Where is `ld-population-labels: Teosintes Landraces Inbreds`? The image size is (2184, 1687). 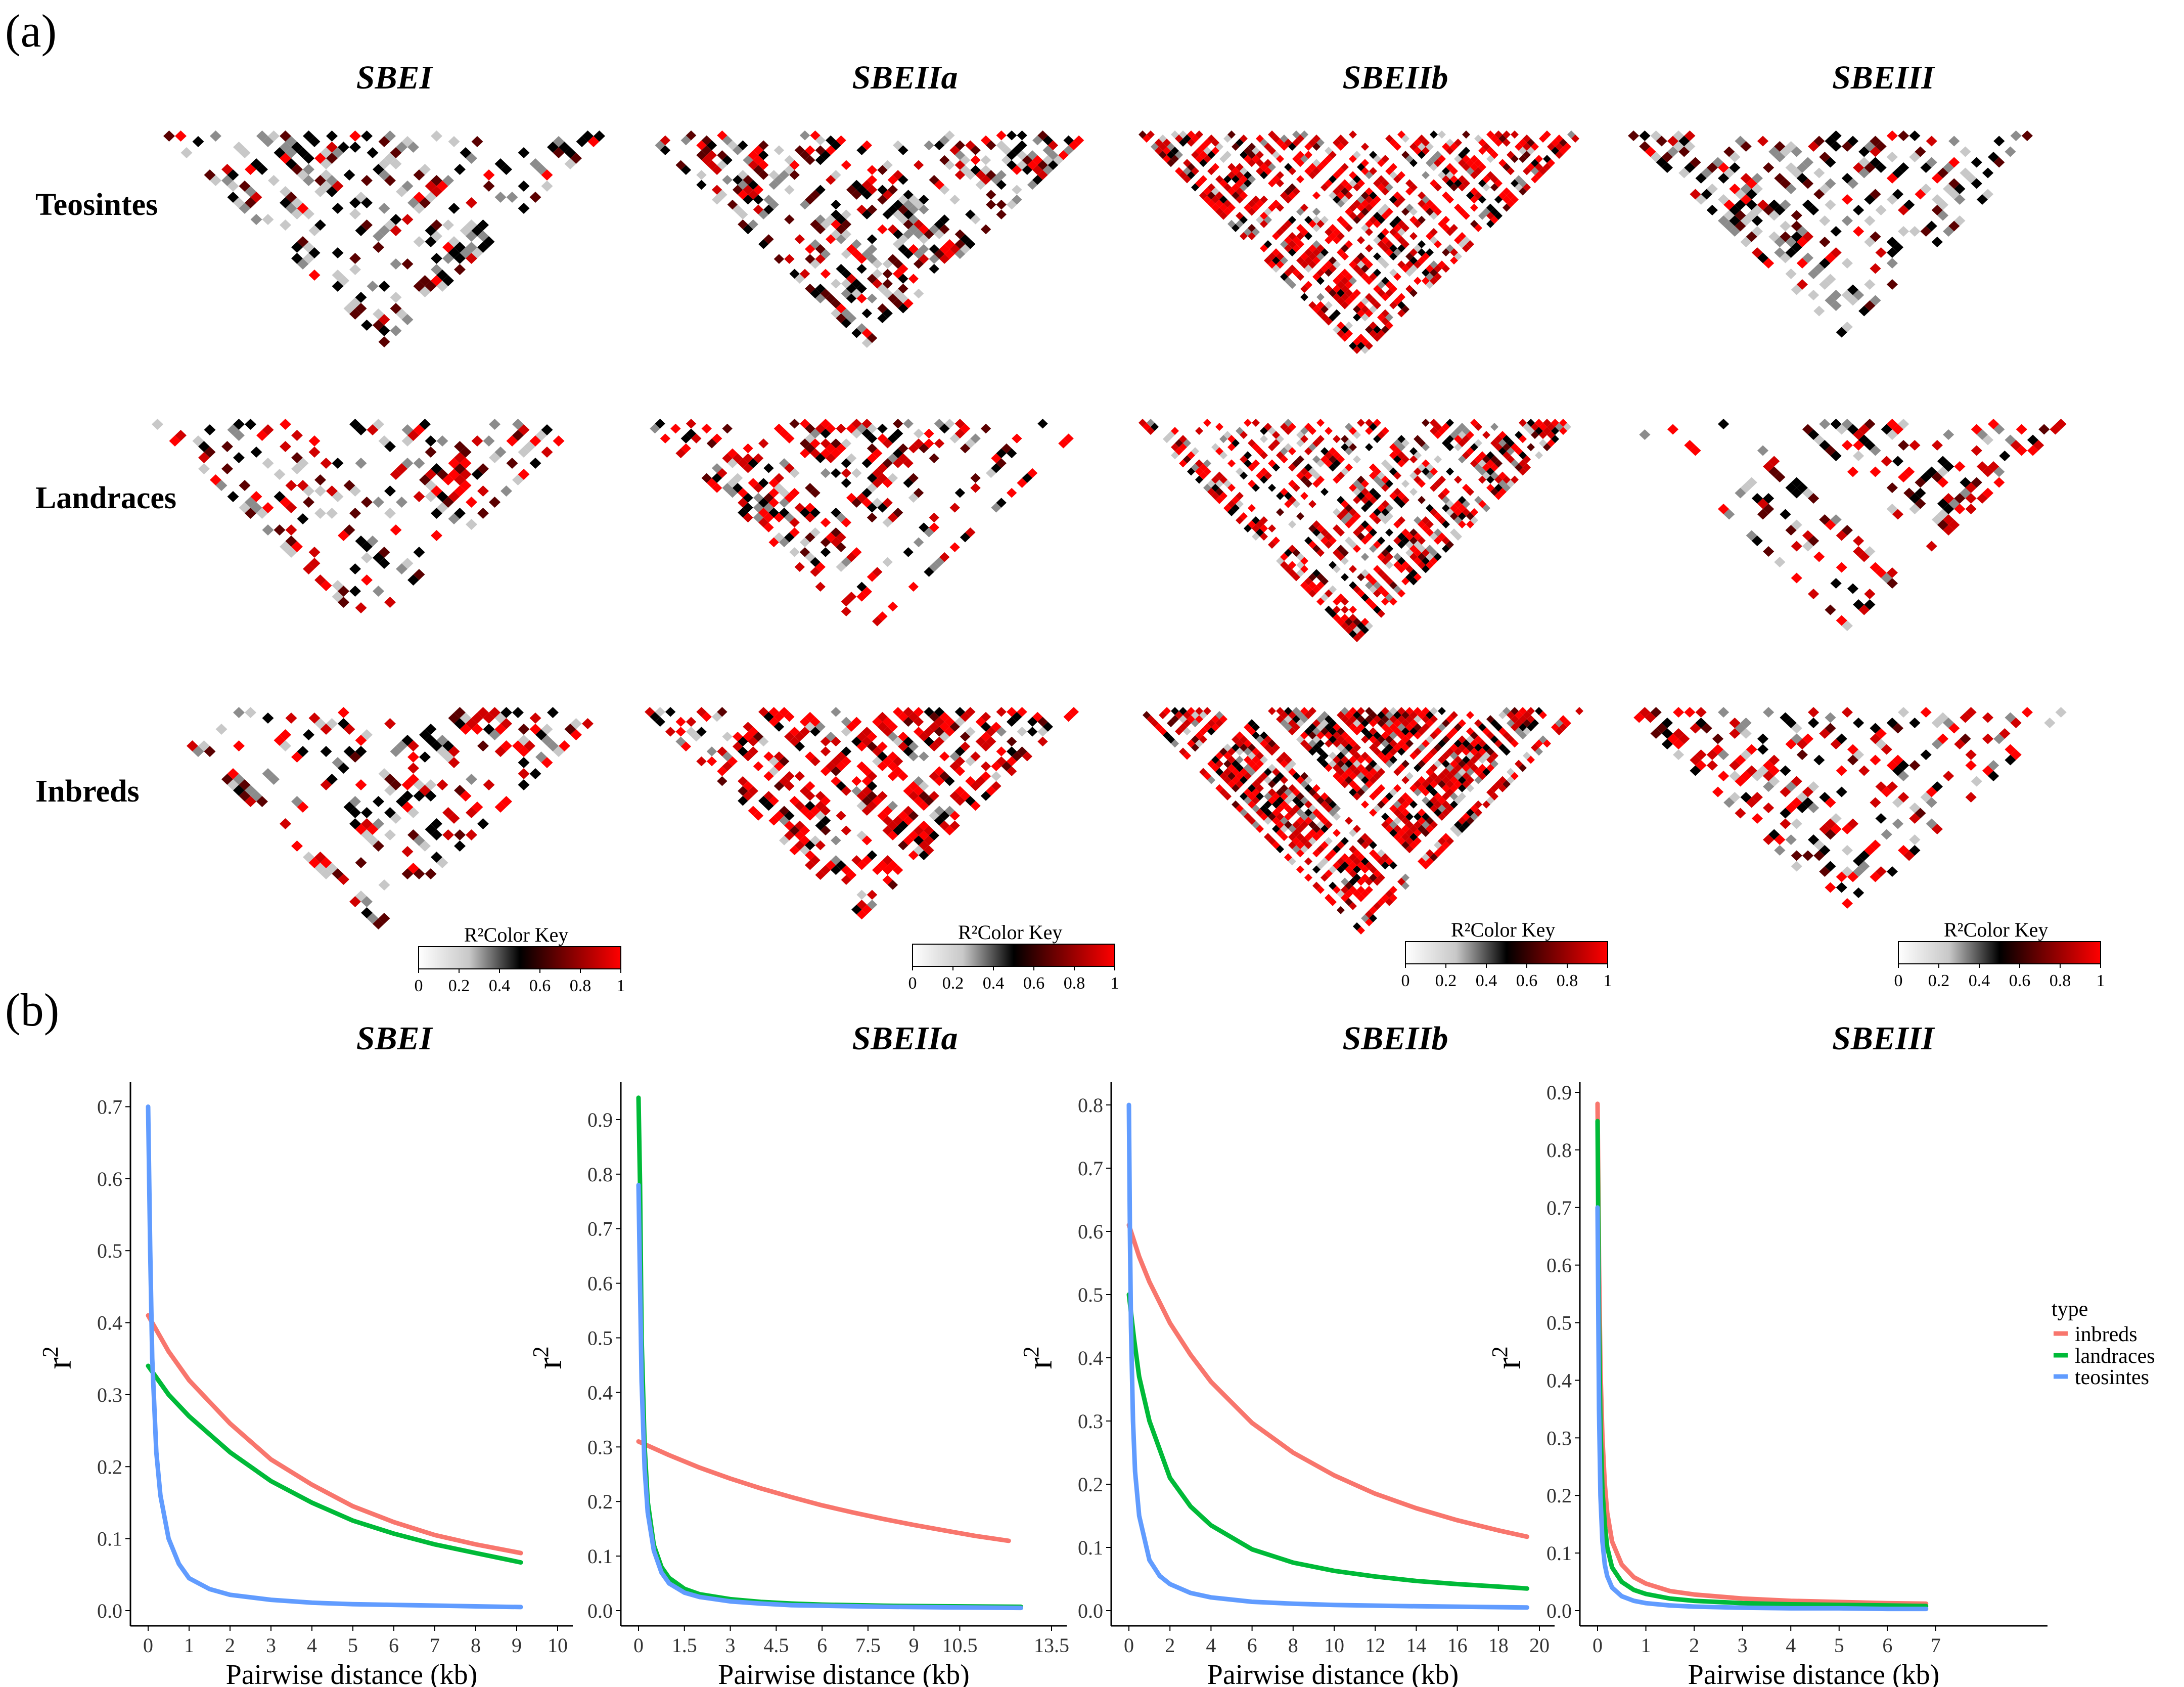 ld-population-labels: Teosintes Landraces Inbreds is located at coordinates (105, 498).